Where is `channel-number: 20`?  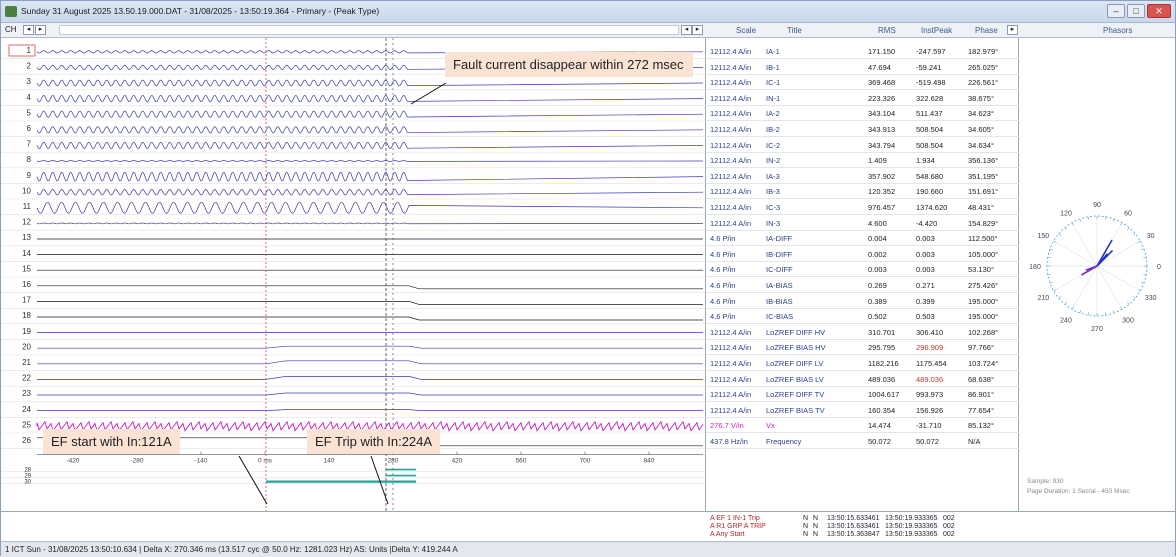 channel-number: 20 is located at coordinates (26, 346).